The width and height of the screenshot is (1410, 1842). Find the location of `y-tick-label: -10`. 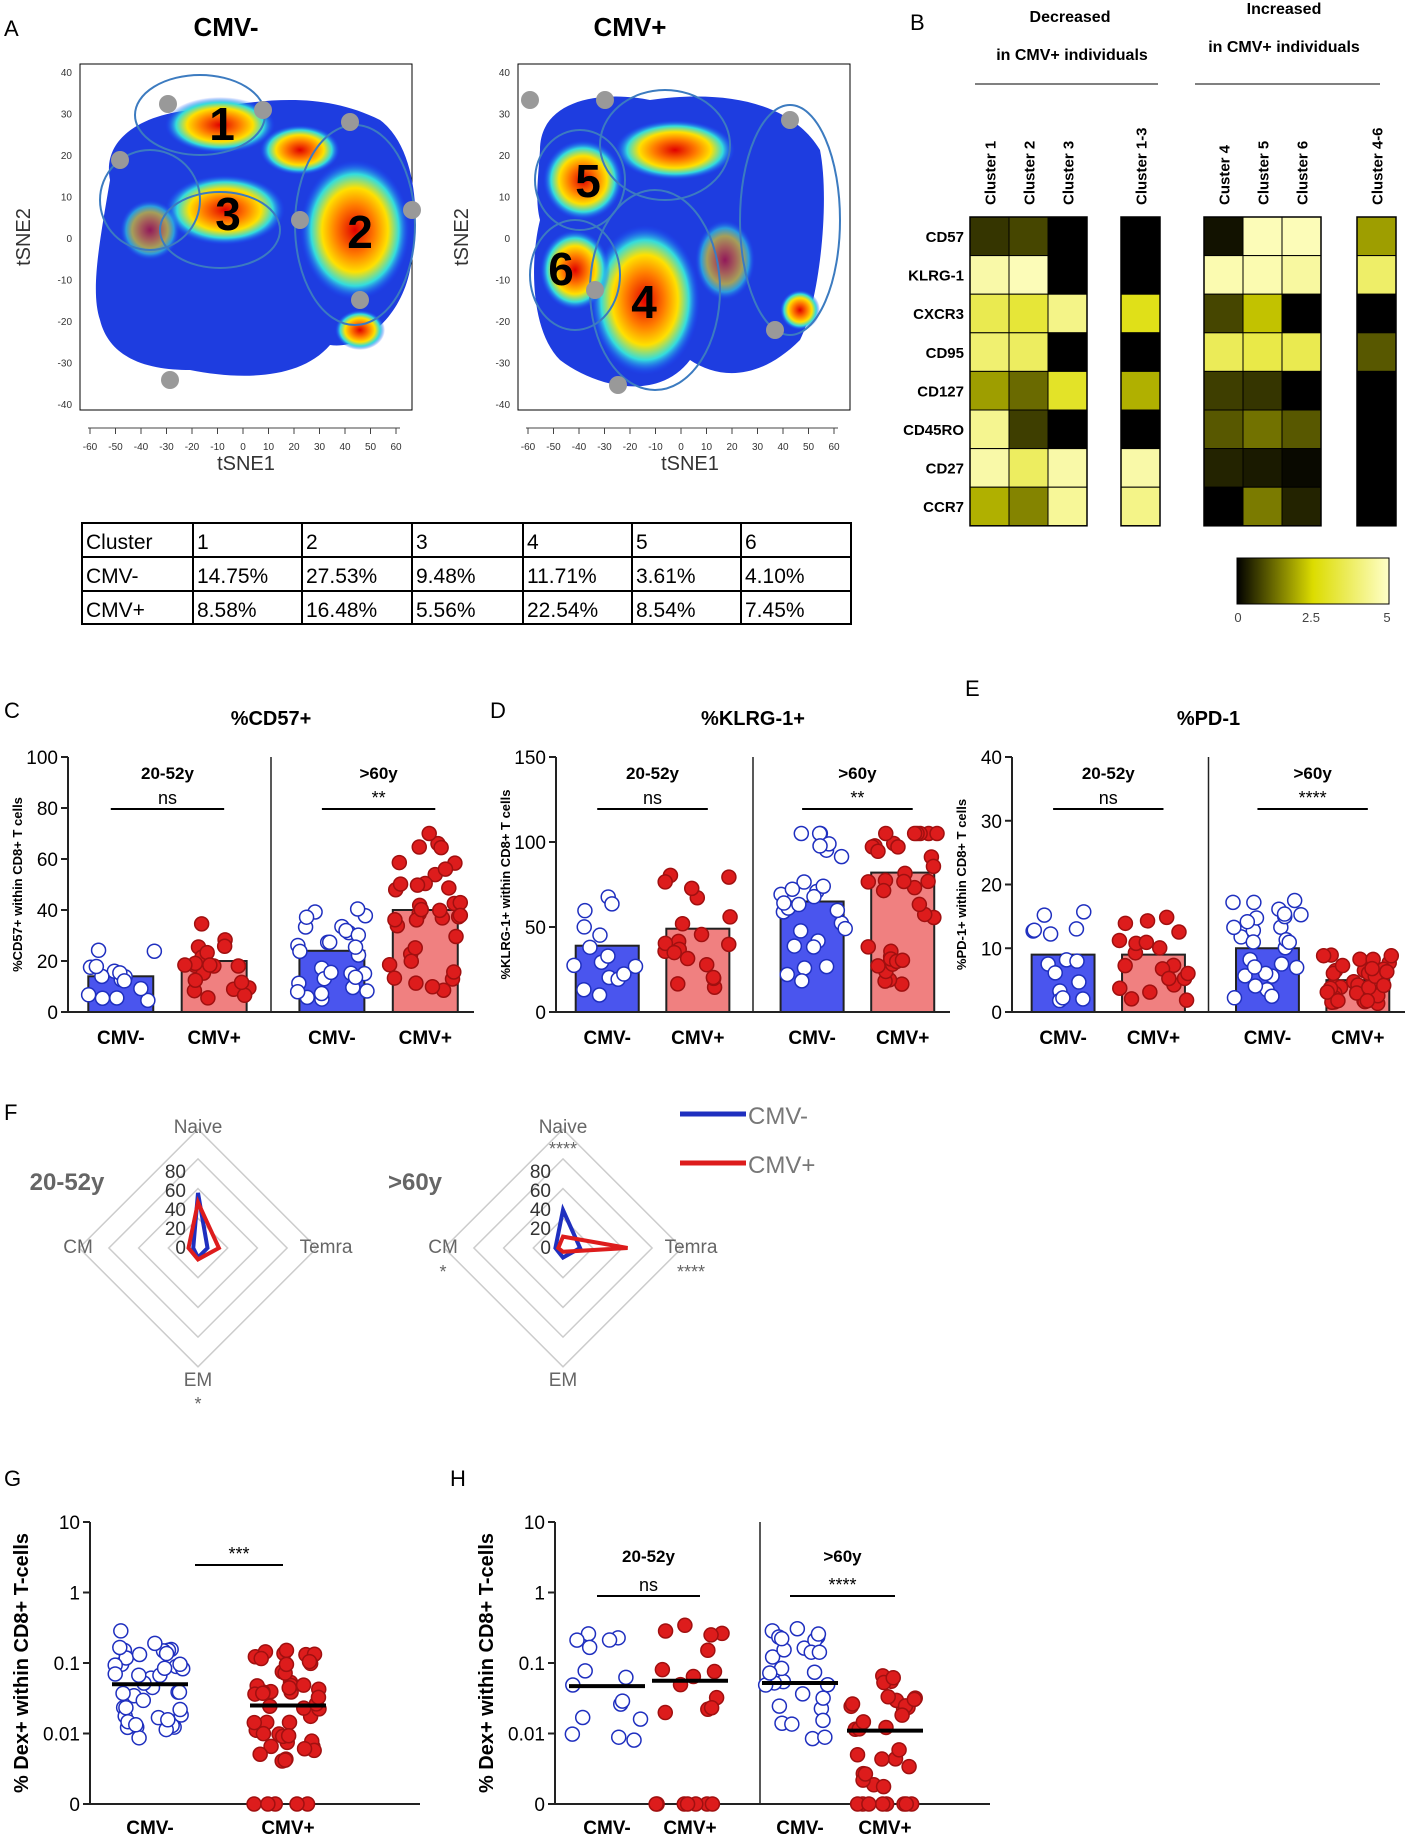

y-tick-label: -10 is located at coordinates (65, 281).